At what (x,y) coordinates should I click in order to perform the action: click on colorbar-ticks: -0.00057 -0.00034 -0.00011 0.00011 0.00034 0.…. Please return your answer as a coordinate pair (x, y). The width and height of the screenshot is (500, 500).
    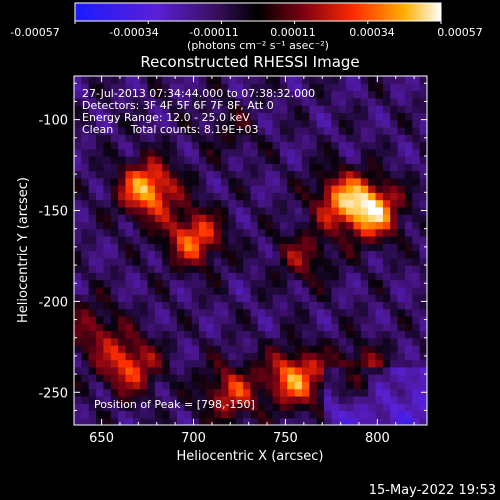
    Looking at the image, I should click on (246, 30).